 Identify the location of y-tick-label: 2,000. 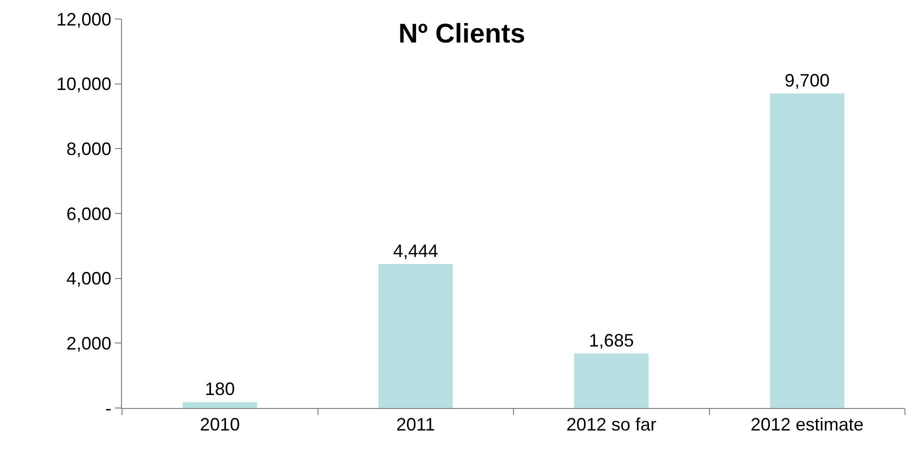
(89, 343).